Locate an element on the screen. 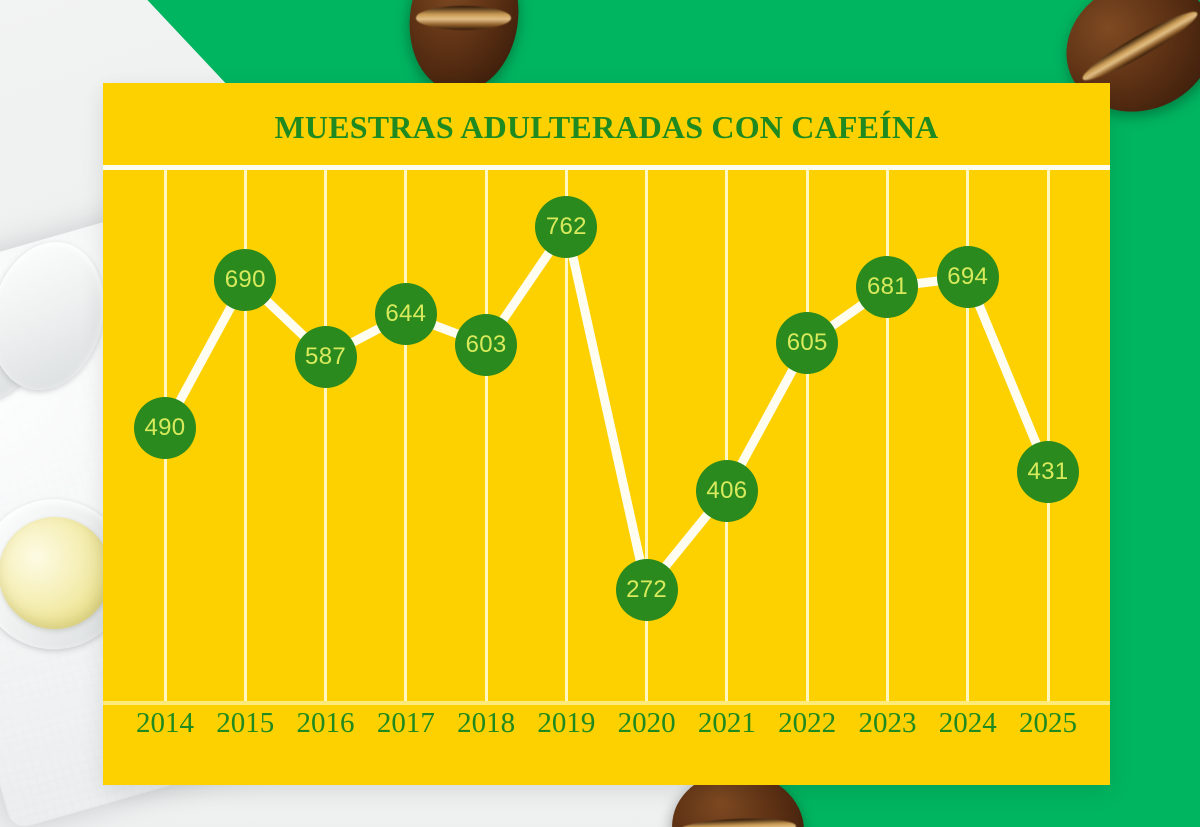 Image resolution: width=1200 pixels, height=827 pixels. data-point-bubble: 406 is located at coordinates (726, 490).